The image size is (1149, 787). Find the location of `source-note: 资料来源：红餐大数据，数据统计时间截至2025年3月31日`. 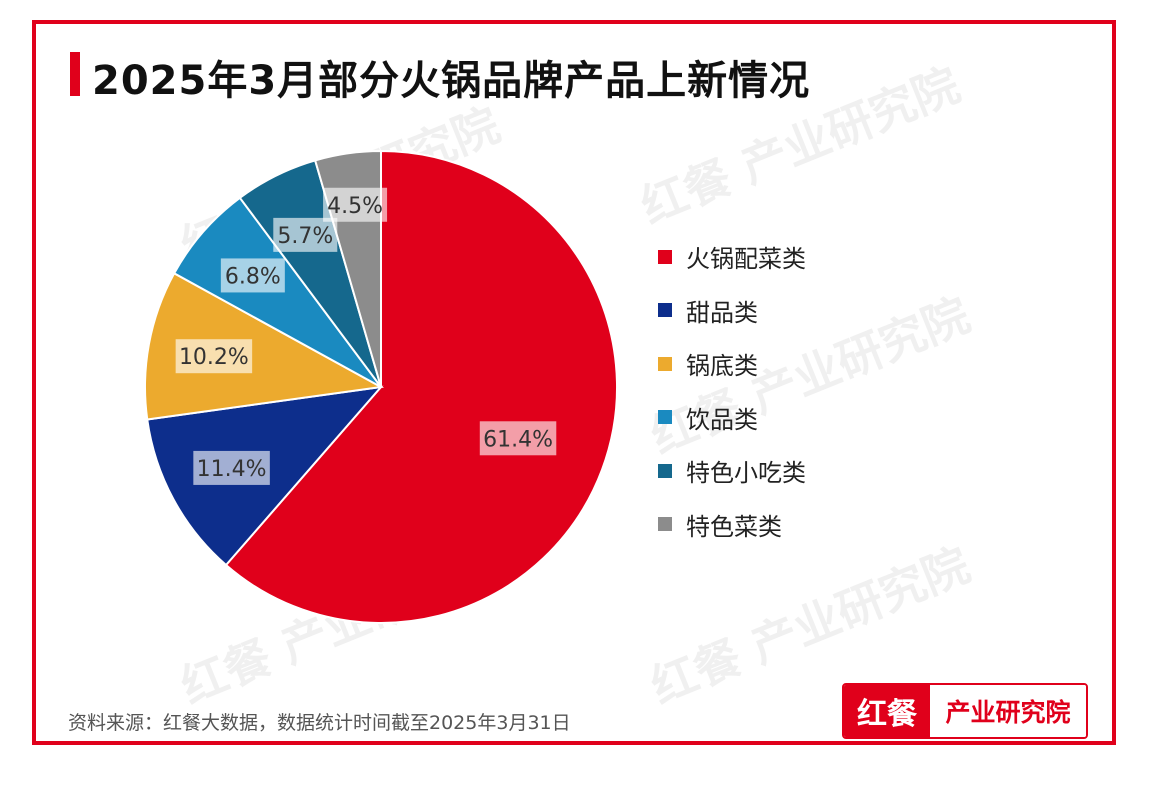

source-note: 资料来源：红餐大数据，数据统计时间截至2025年3月31日 is located at coordinates (319, 723).